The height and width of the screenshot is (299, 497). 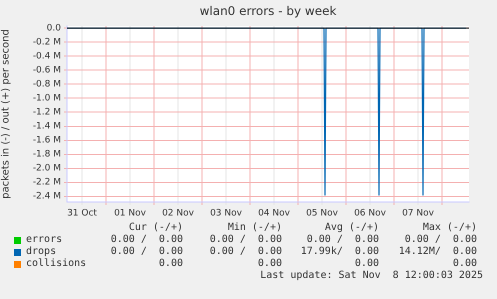 I want to click on legend-label: drops, so click(x=41, y=251).